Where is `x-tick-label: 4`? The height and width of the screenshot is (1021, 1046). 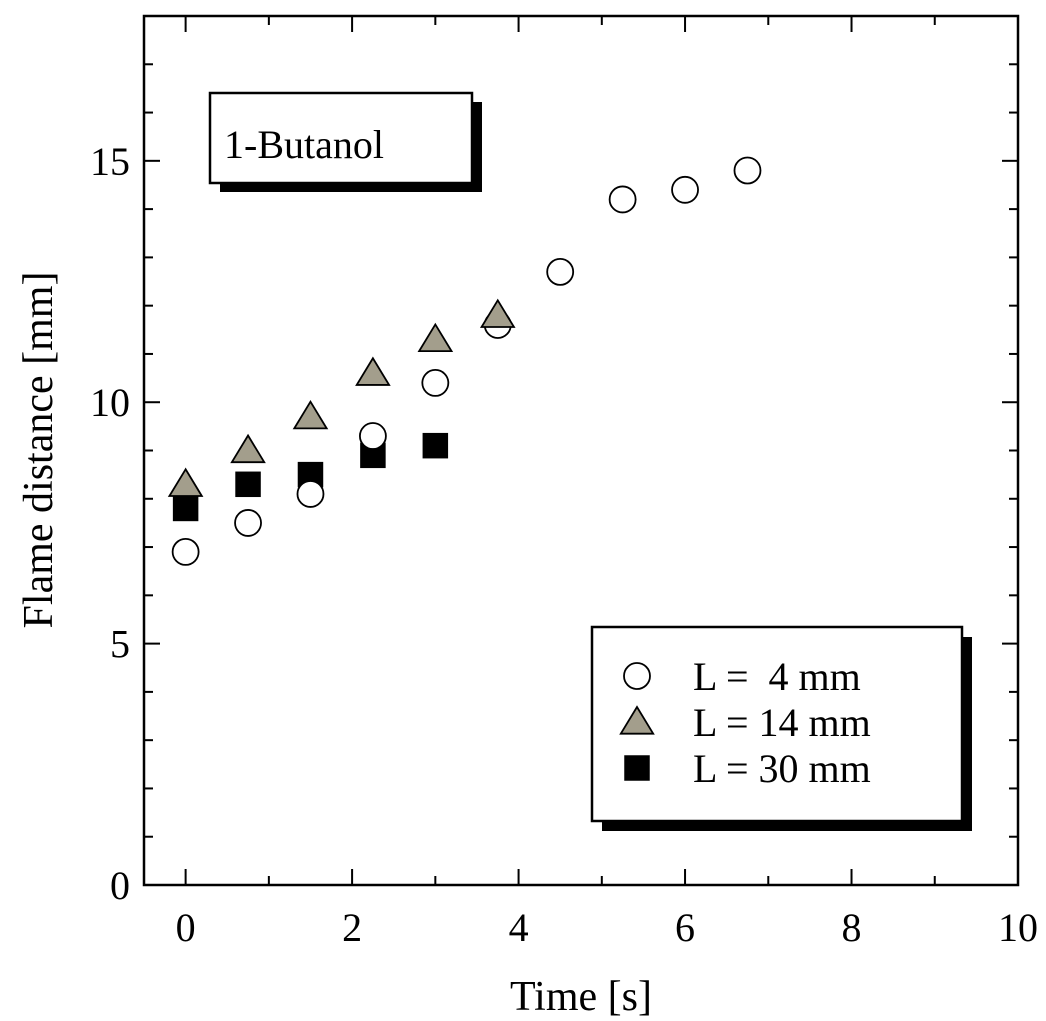 x-tick-label: 4 is located at coordinates (519, 927).